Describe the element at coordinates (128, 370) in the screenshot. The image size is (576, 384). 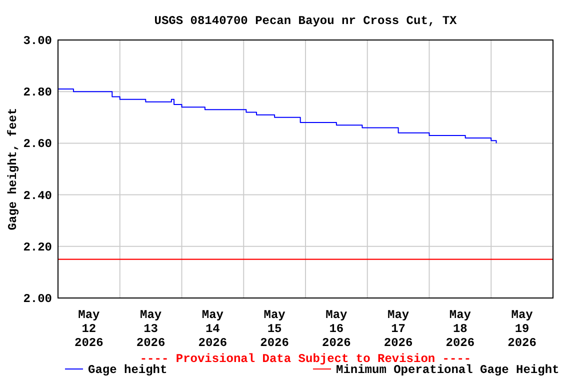
I see `legend-label: Gage height` at that location.